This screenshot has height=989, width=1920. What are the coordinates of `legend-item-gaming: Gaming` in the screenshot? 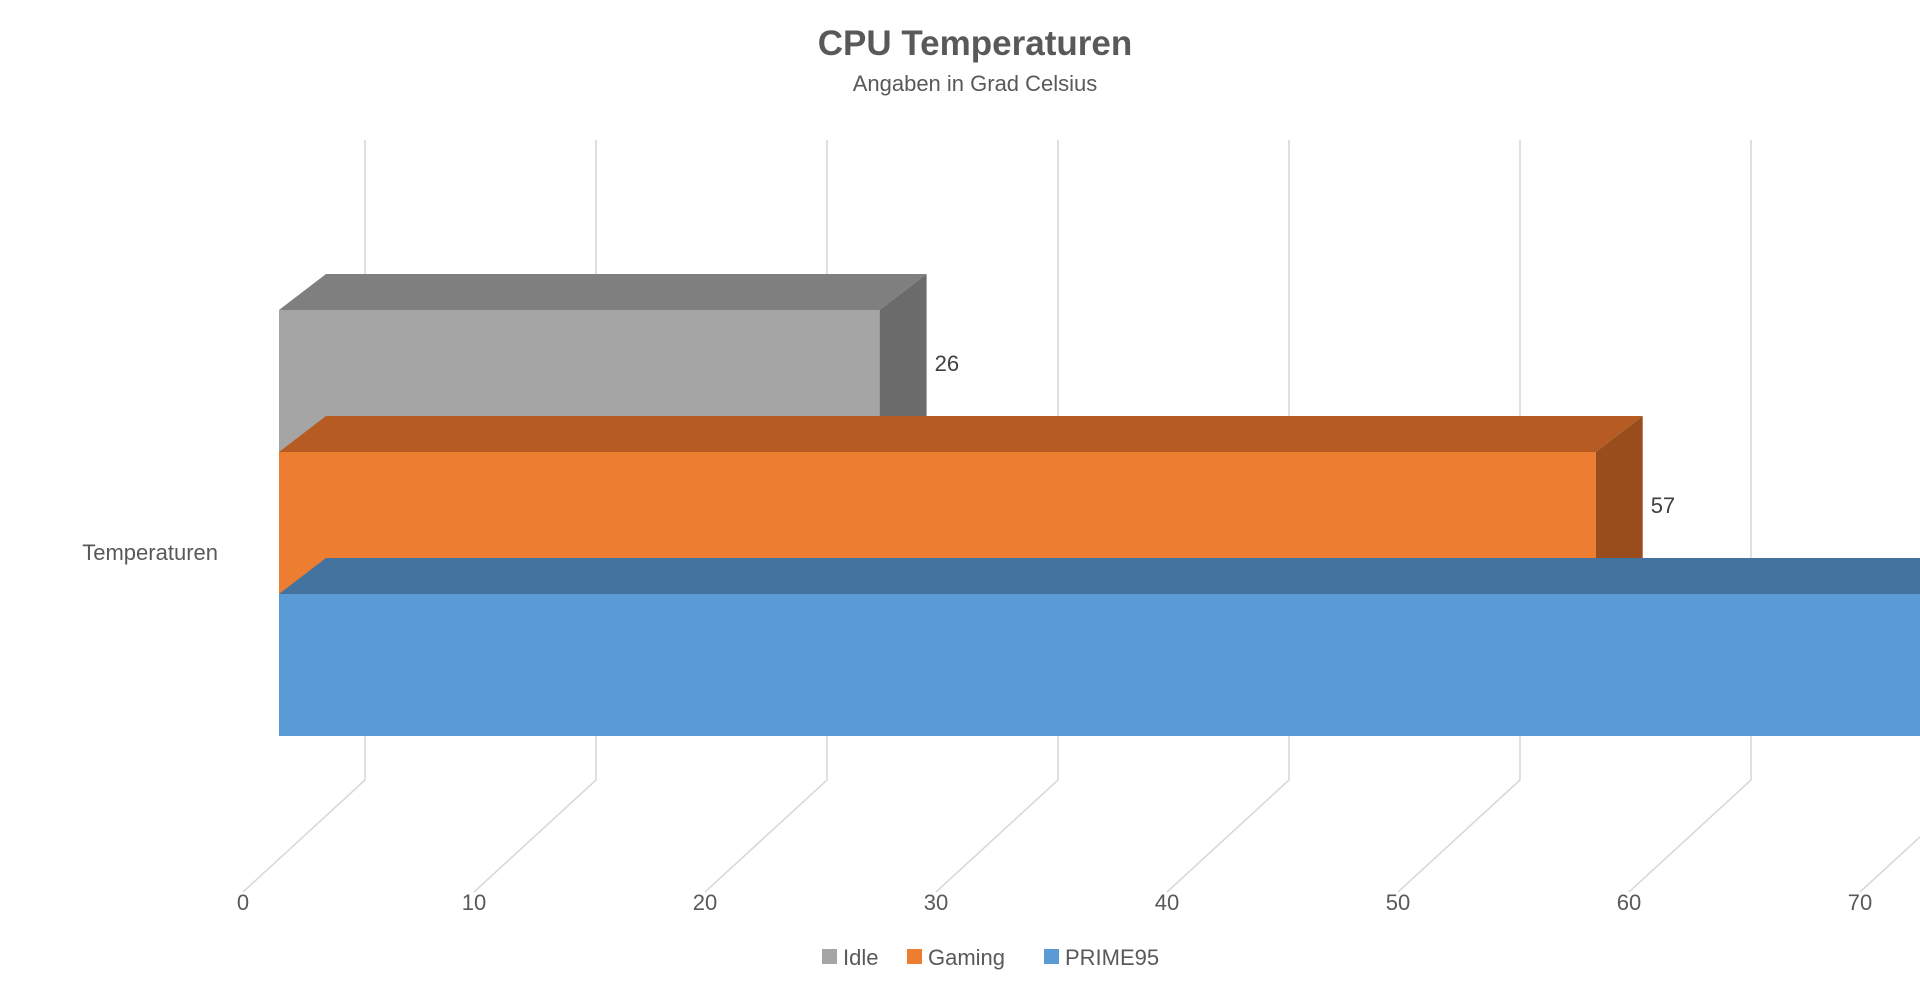 It's located at (956, 957).